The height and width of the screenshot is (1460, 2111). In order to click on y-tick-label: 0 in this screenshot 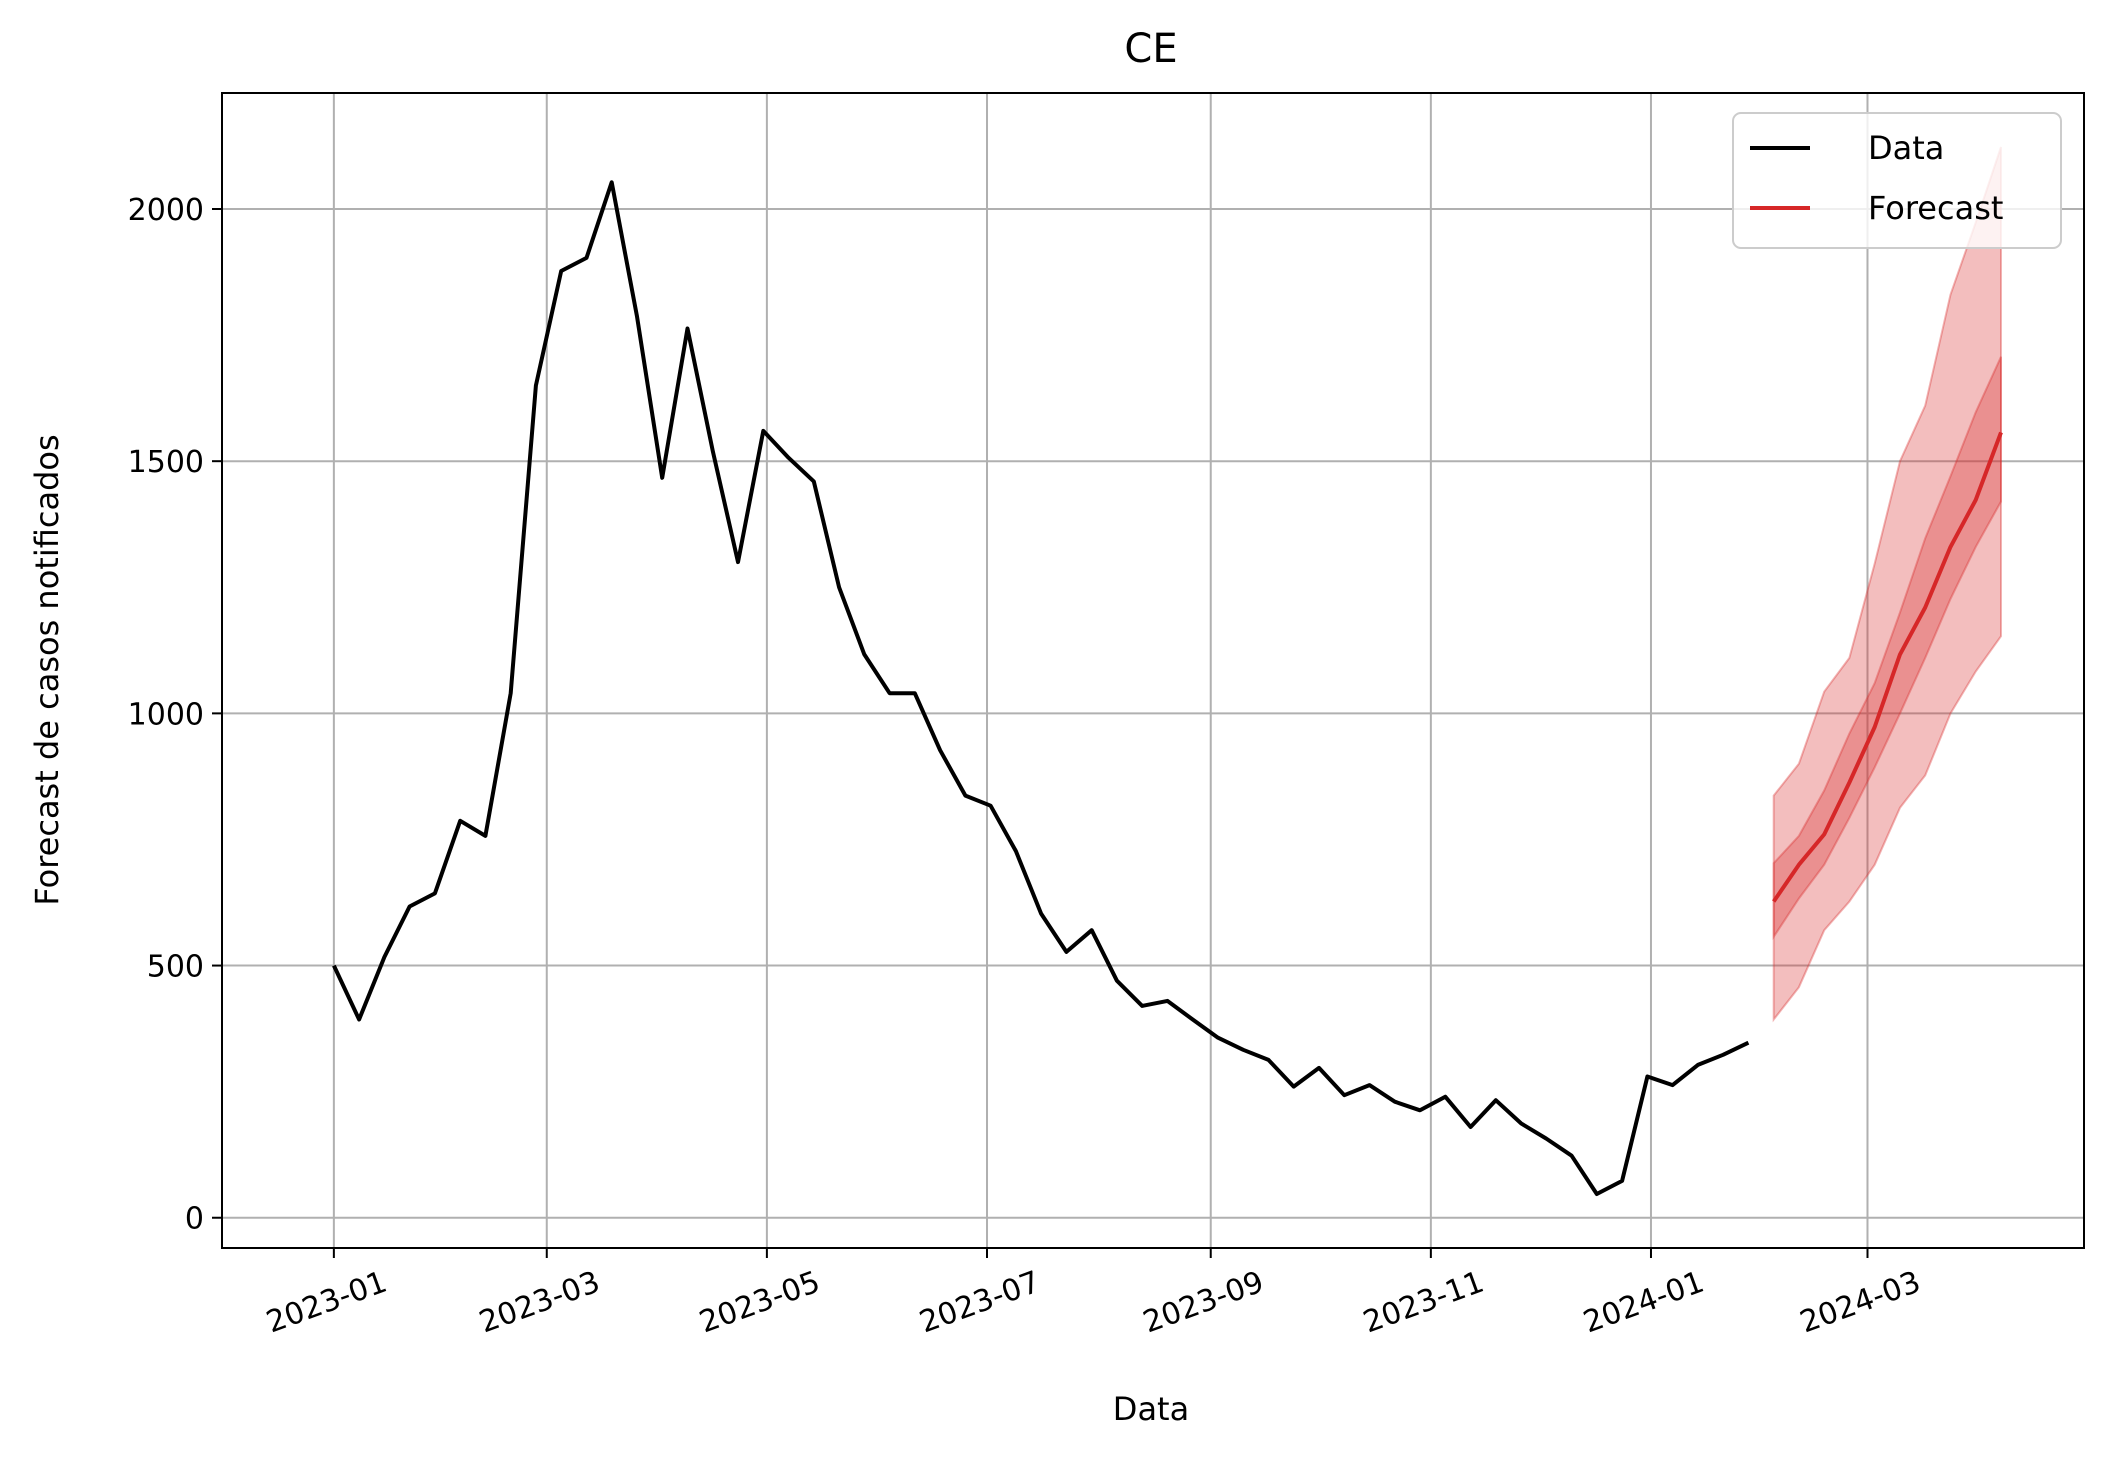, I will do `click(194, 1219)`.